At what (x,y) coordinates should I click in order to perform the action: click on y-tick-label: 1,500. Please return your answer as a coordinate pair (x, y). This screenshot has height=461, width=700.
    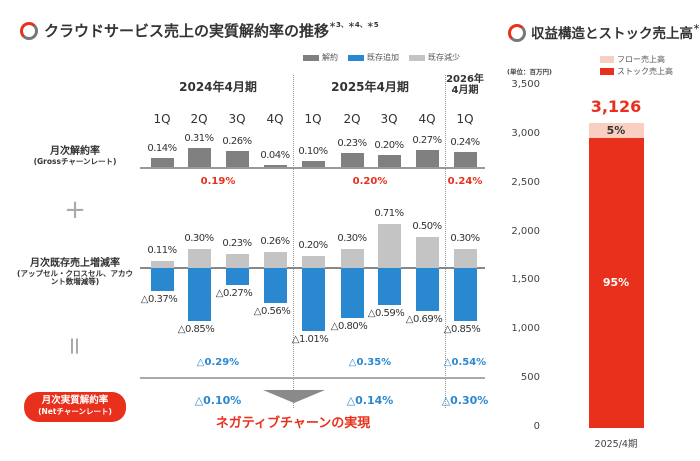
    Looking at the image, I should click on (525, 280).